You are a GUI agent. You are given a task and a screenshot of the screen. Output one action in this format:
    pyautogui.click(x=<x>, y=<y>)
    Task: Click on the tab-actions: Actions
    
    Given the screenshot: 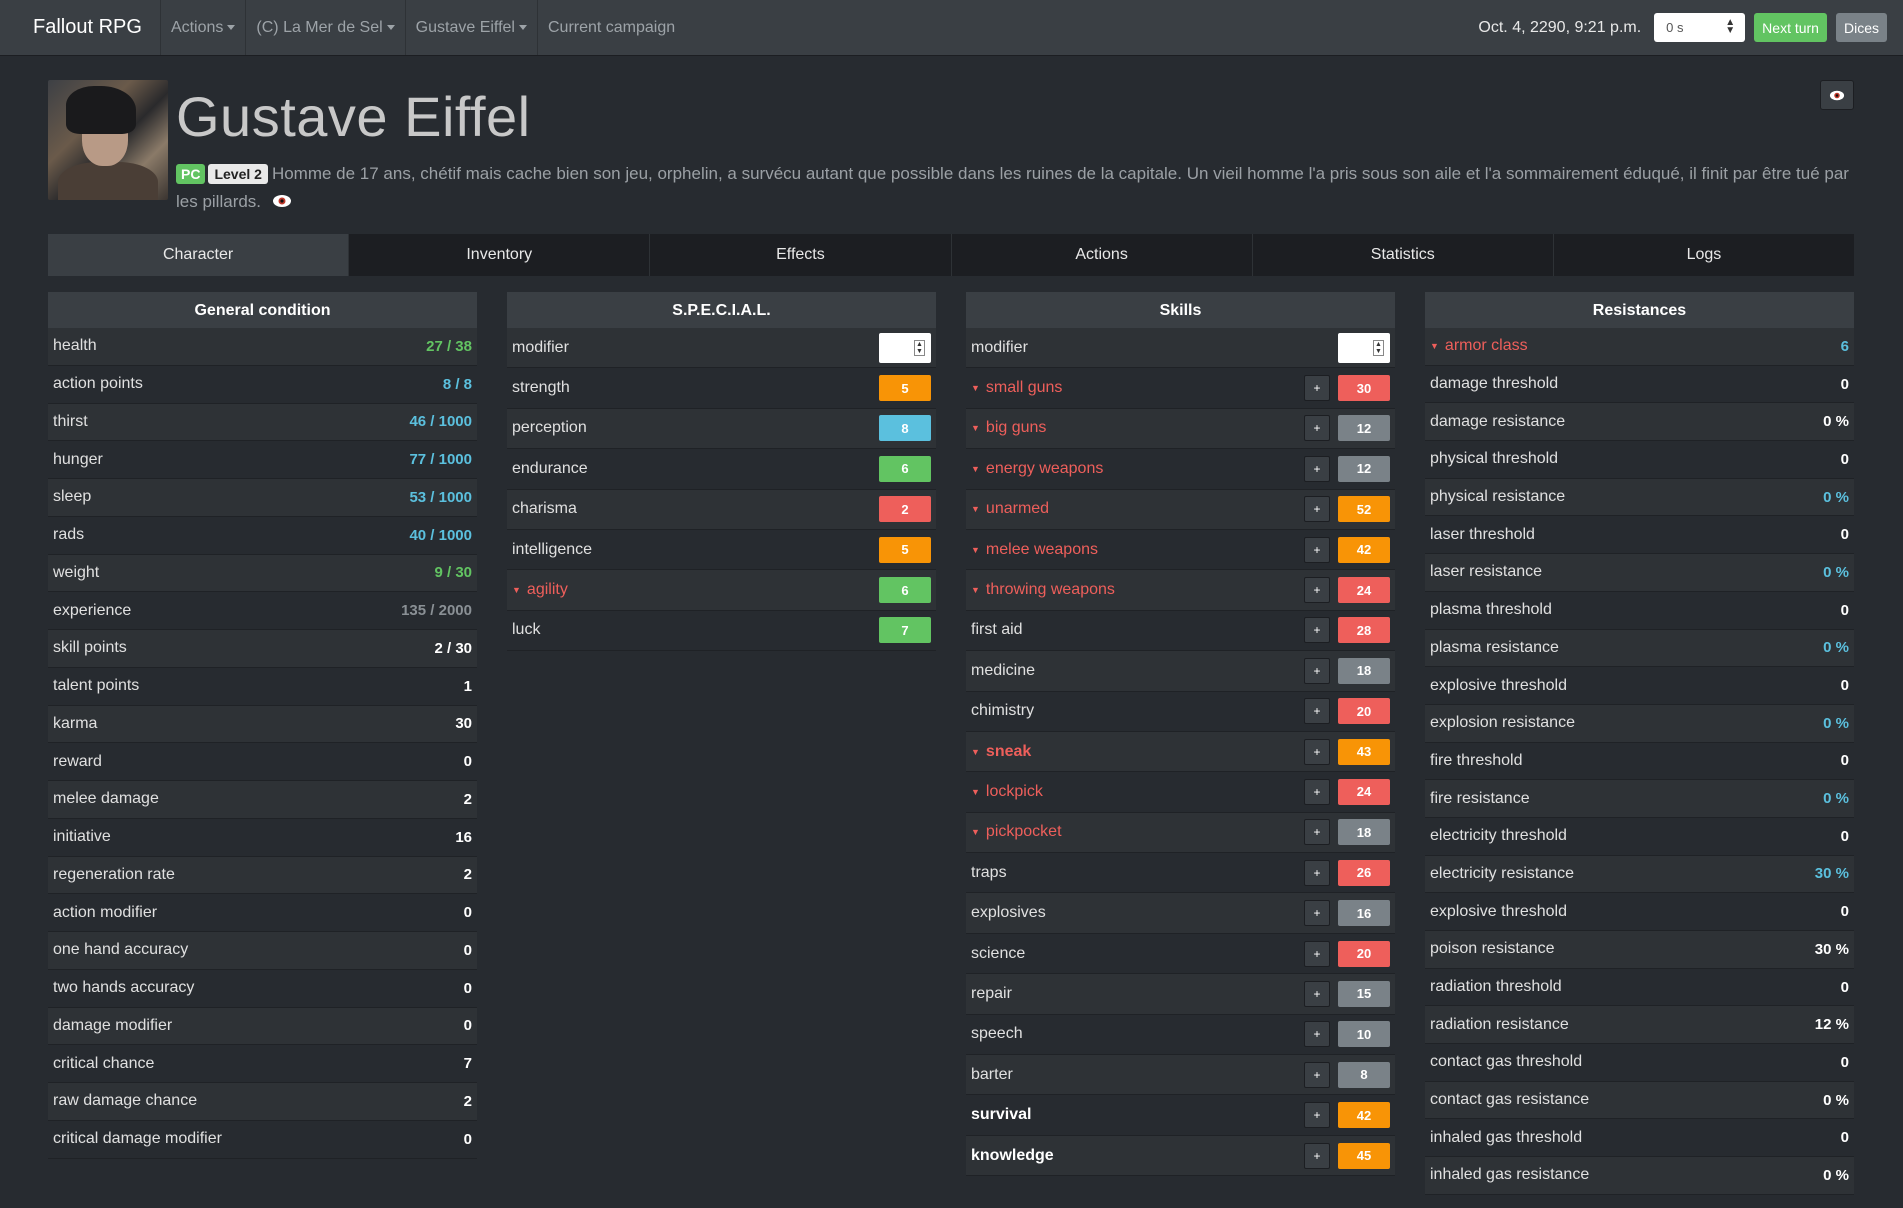 What is the action you would take?
    pyautogui.click(x=1102, y=255)
    